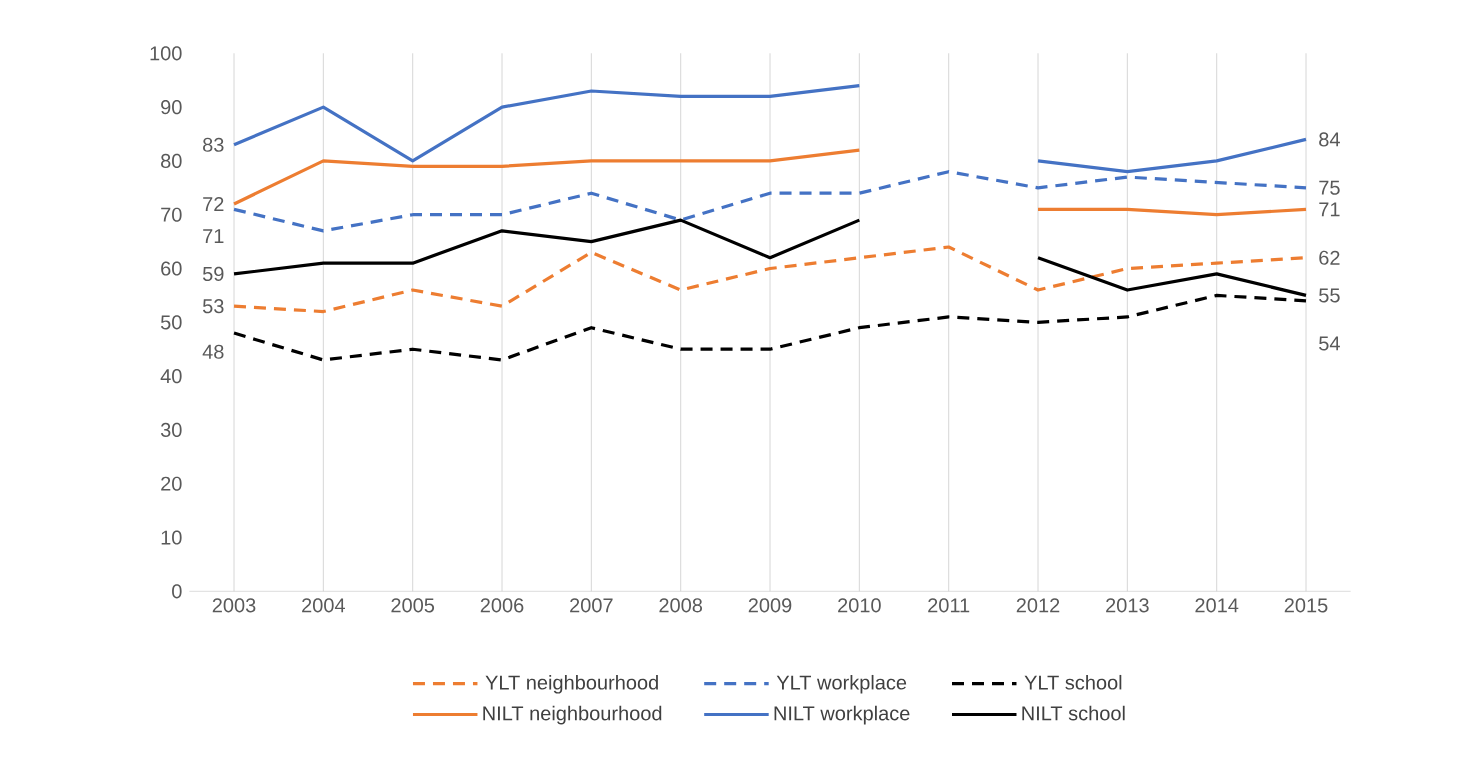 The image size is (1480, 762). I want to click on y-tick-label: 20, so click(171, 483).